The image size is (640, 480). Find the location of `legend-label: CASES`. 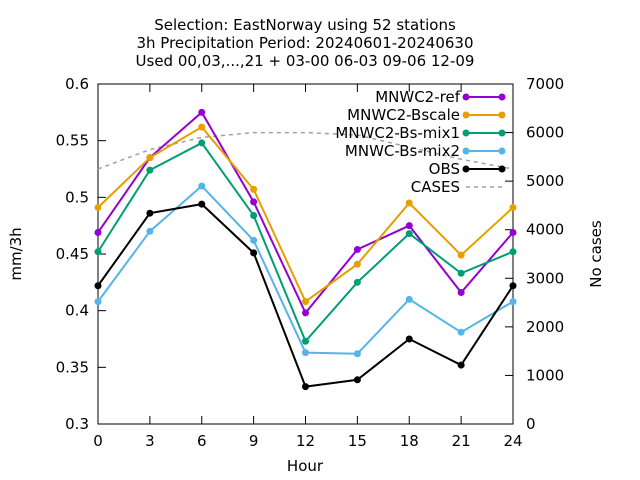

legend-label: CASES is located at coordinates (435, 187).